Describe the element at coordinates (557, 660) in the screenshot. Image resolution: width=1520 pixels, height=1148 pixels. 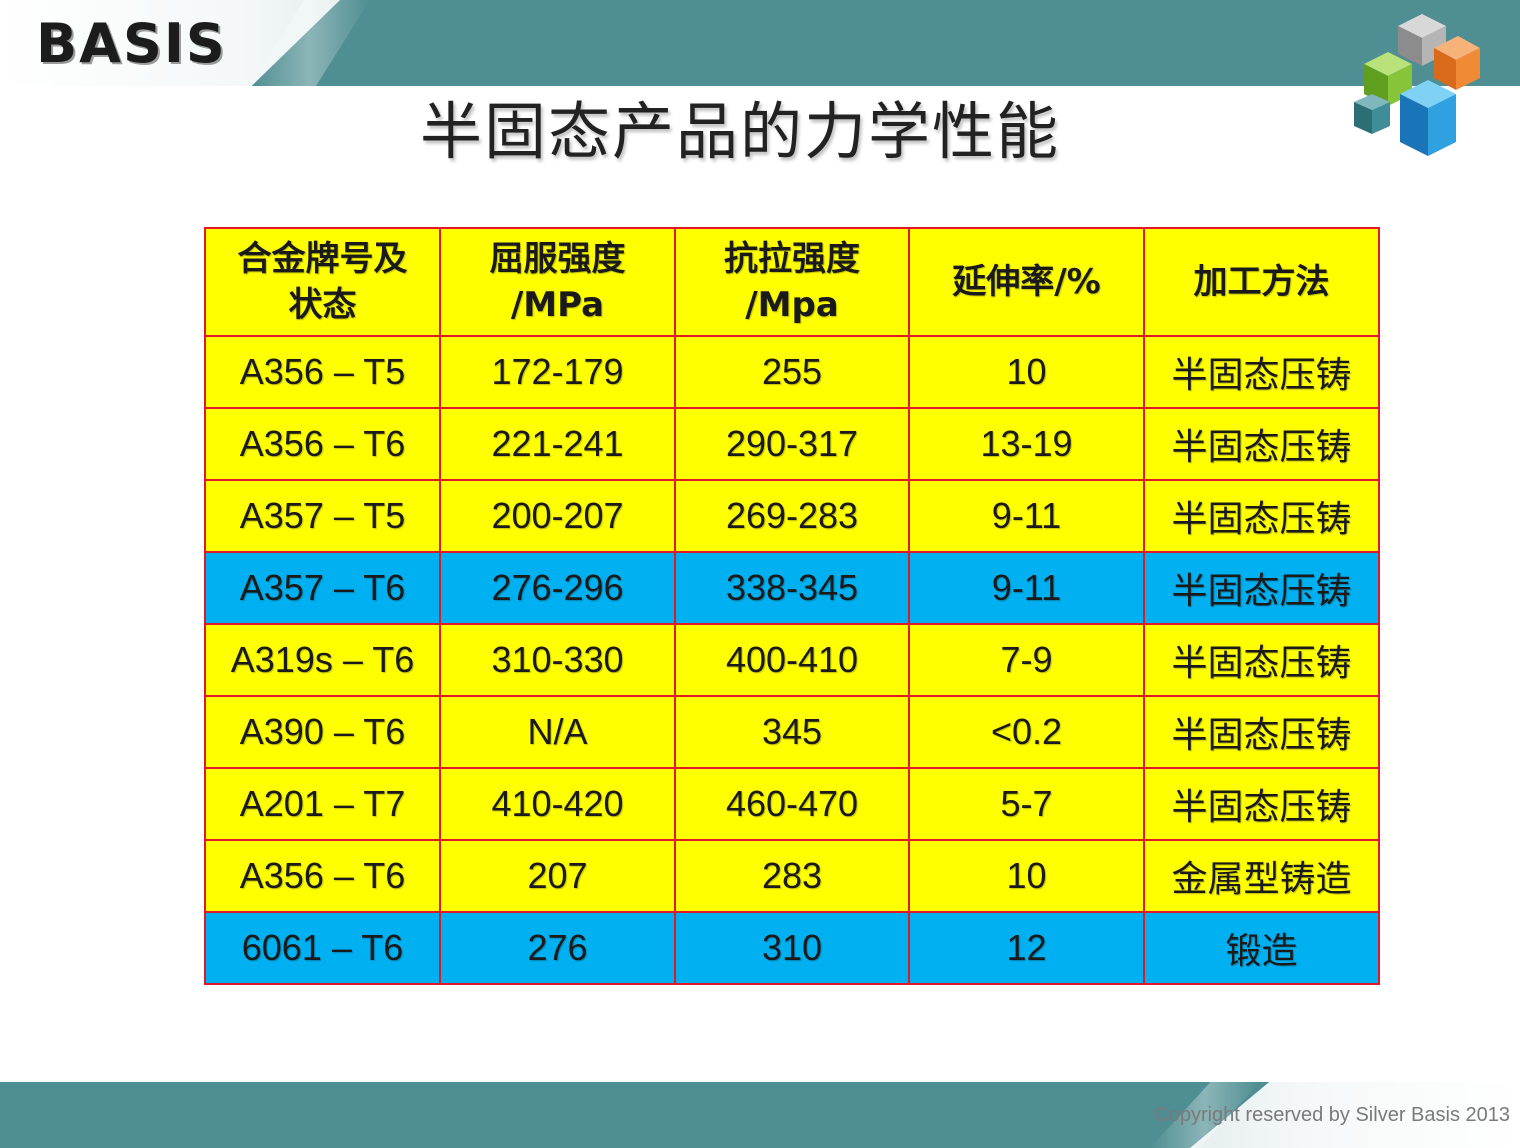
I see `yield-strength-cell: 310-330` at that location.